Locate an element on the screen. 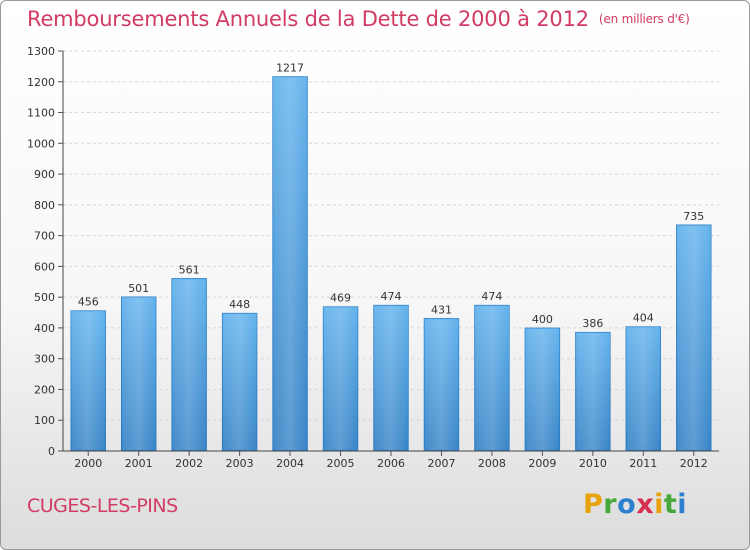 This screenshot has width=750, height=550. data-label-2009: 400 is located at coordinates (542, 319).